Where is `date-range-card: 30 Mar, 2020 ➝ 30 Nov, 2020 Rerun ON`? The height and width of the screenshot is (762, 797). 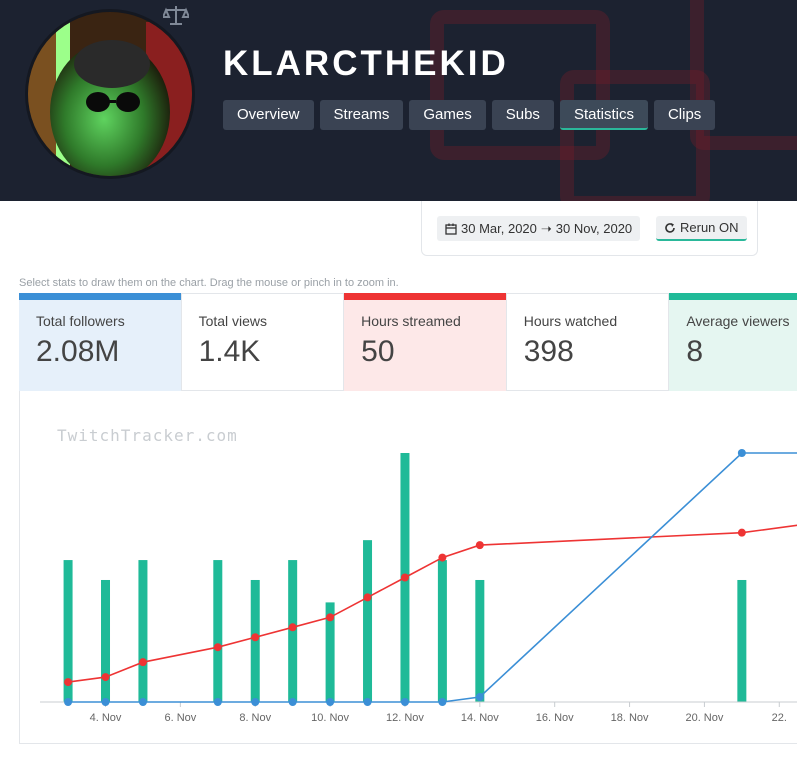
date-range-card: 30 Mar, 2020 ➝ 30 Nov, 2020 Rerun ON is located at coordinates (589, 228).